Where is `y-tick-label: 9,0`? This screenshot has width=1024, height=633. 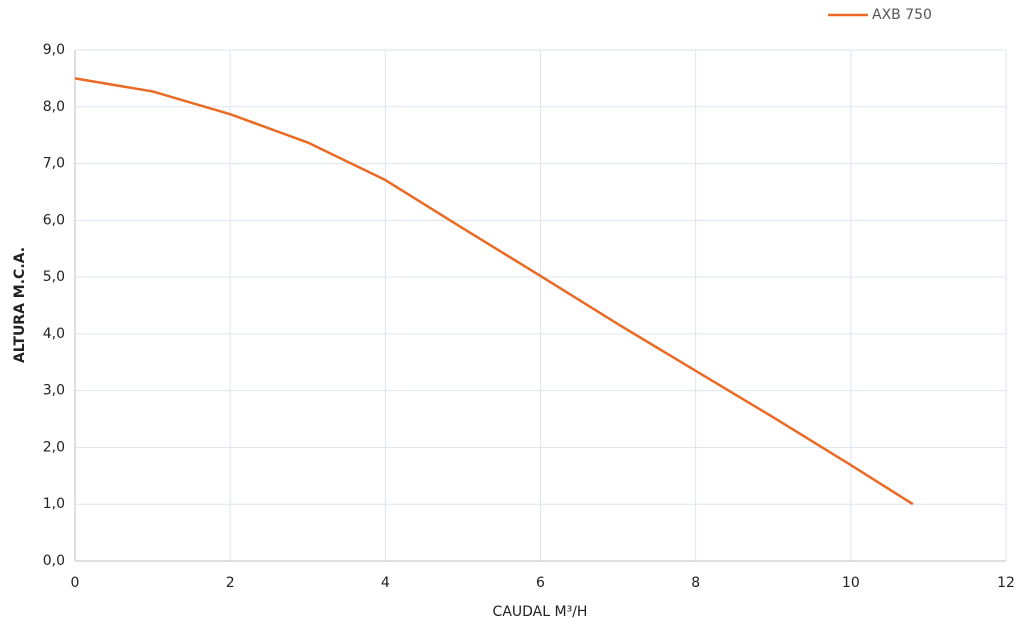 y-tick-label: 9,0 is located at coordinates (54, 50).